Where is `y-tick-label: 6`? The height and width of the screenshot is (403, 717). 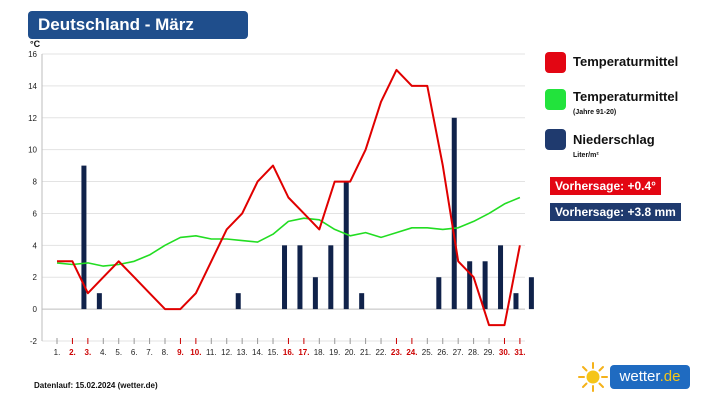 y-tick-label: 6 is located at coordinates (35, 213).